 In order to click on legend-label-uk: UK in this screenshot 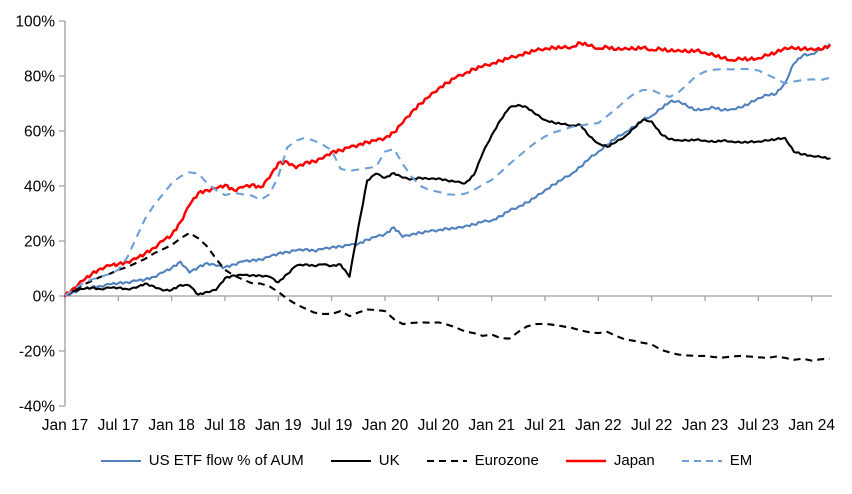, I will do `click(389, 460)`.